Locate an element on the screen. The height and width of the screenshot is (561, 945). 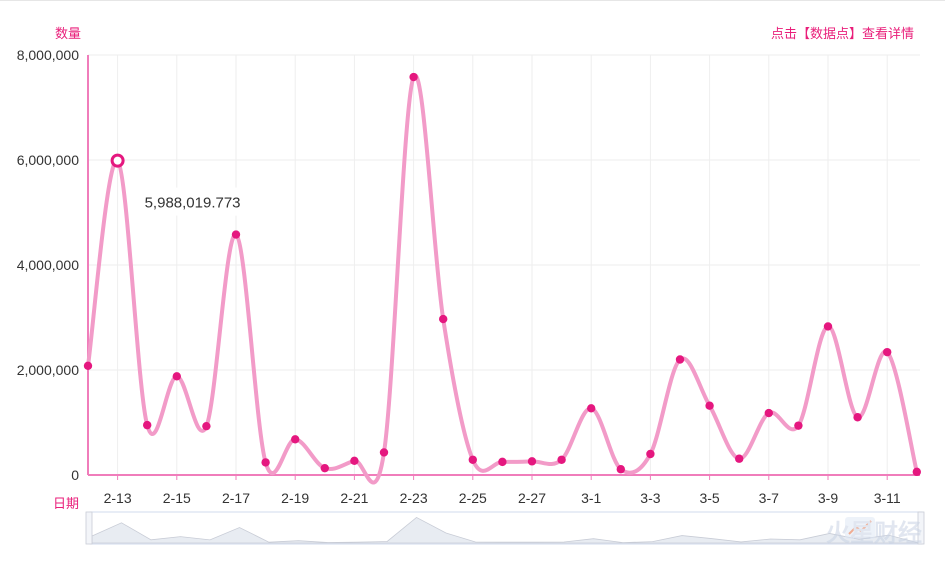
x-tick-label: 2-19 is located at coordinates (295, 498).